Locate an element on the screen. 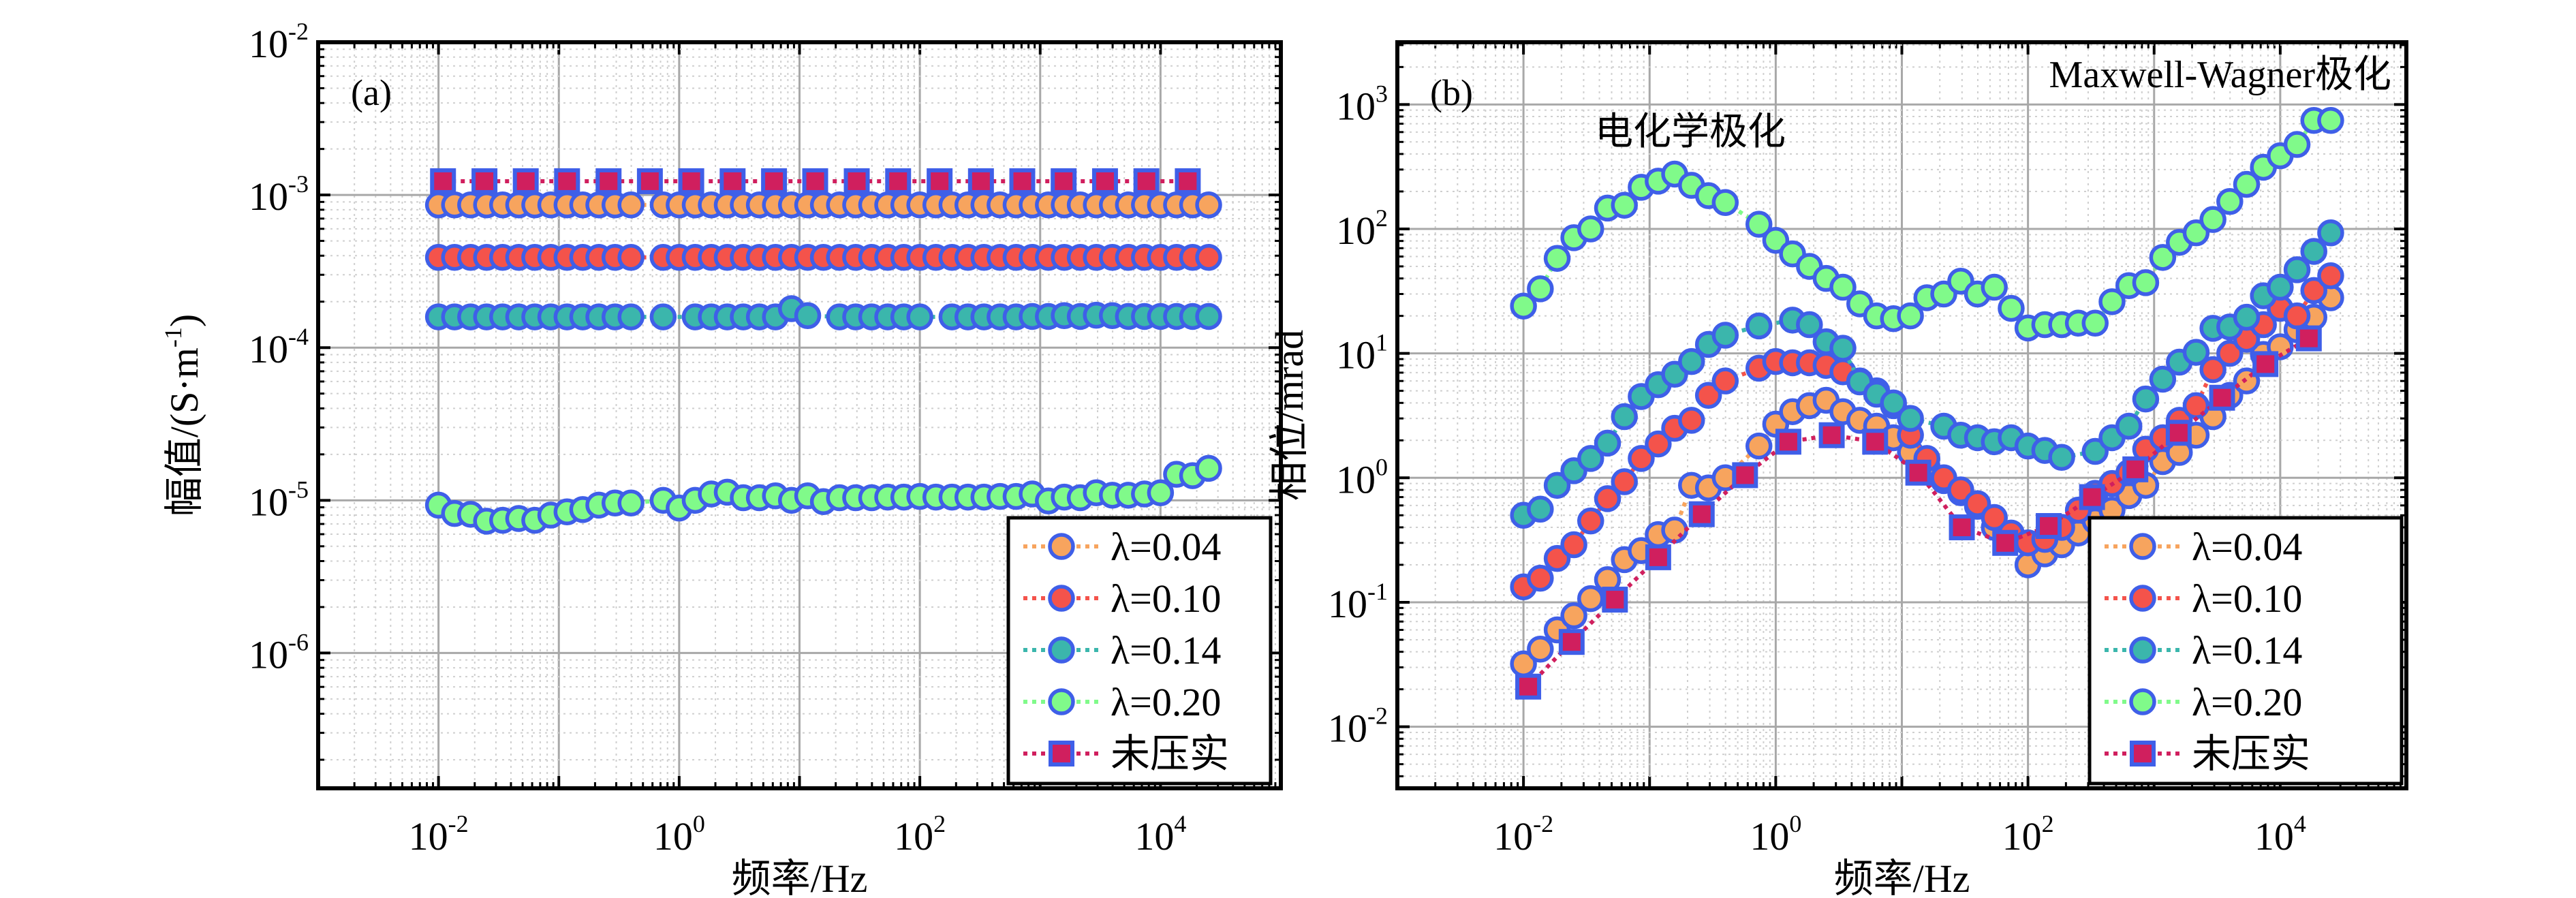 The height and width of the screenshot is (898, 2576). x-axis-label: 频率/Hz is located at coordinates (800, 877).